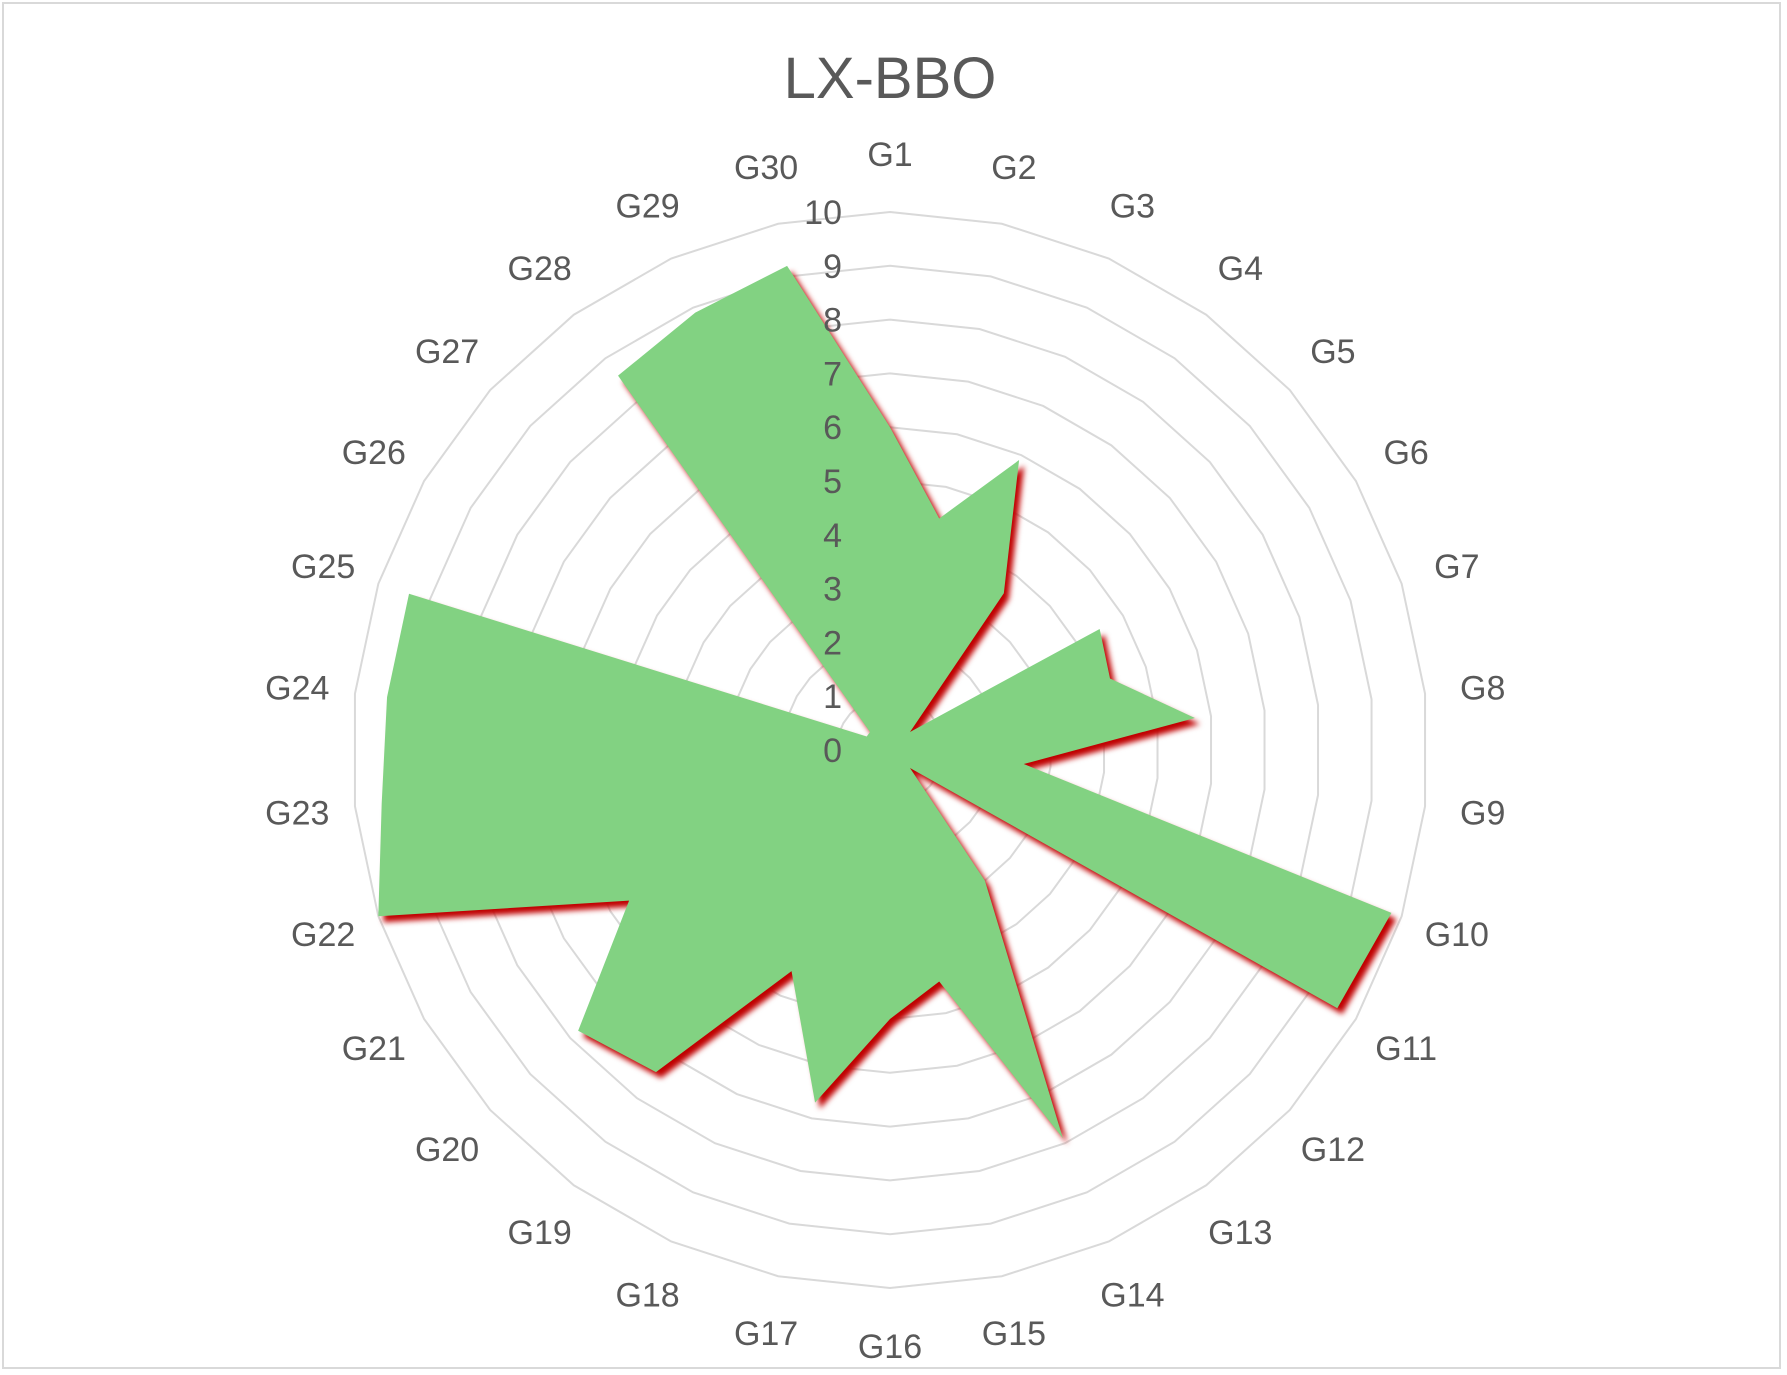  What do you see at coordinates (1332, 352) in the screenshot?
I see `category-label-G5: G5` at bounding box center [1332, 352].